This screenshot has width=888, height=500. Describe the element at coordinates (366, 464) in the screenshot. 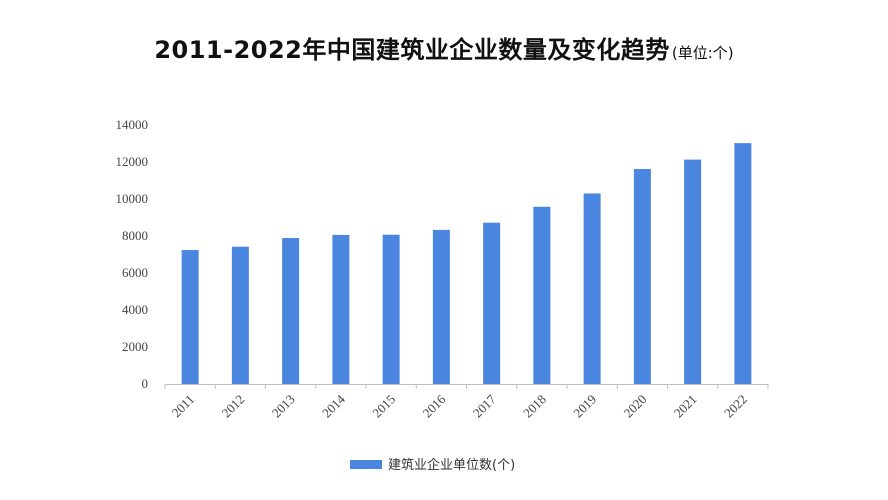

I see `legend-swatch` at that location.